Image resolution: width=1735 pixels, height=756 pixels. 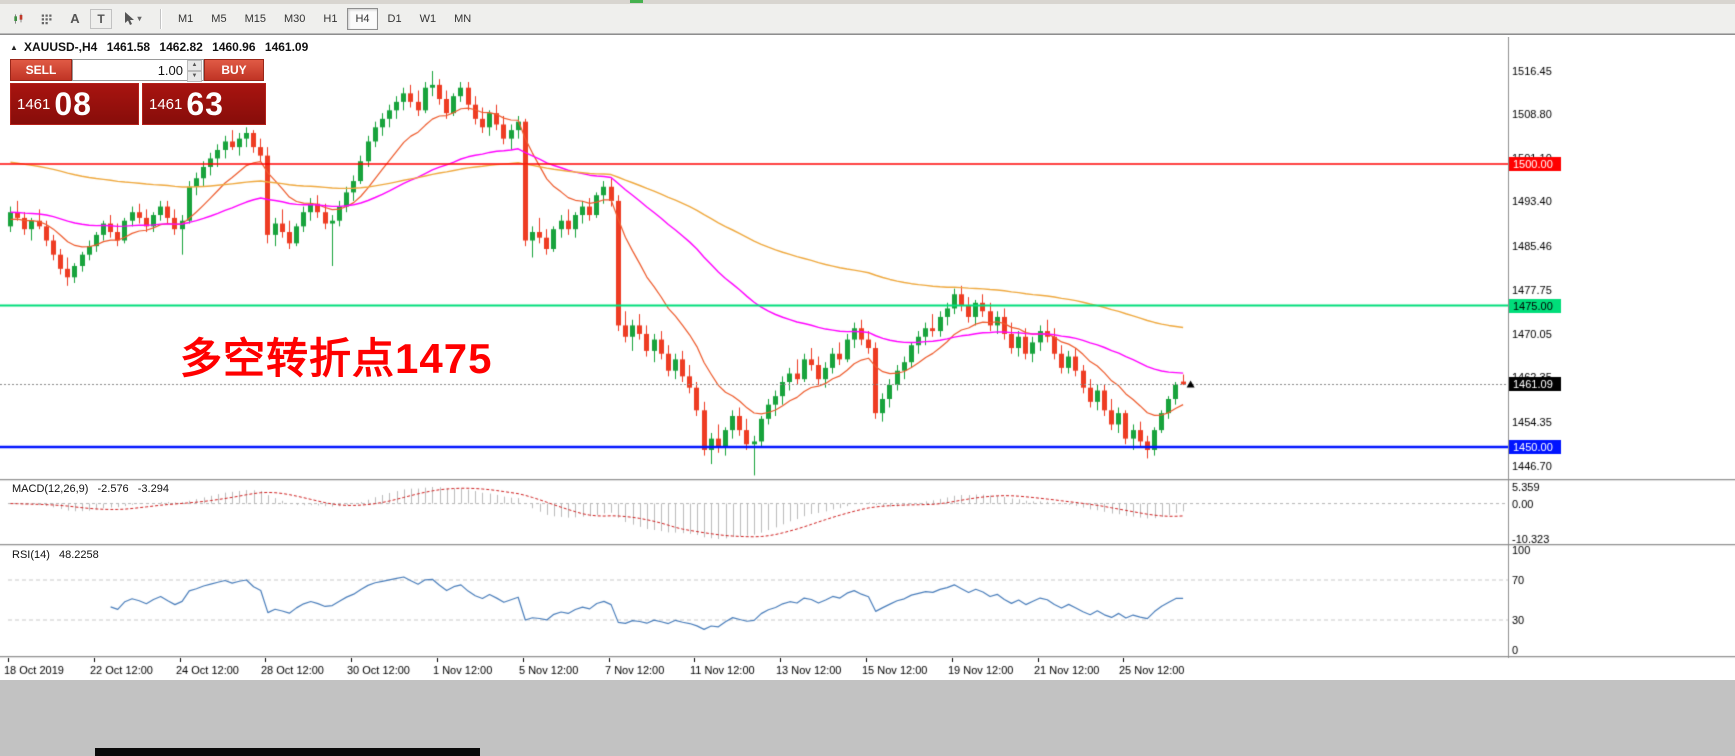 I want to click on rsi-indicator-label: RSI(14) 48.2258, so click(x=58, y=555).